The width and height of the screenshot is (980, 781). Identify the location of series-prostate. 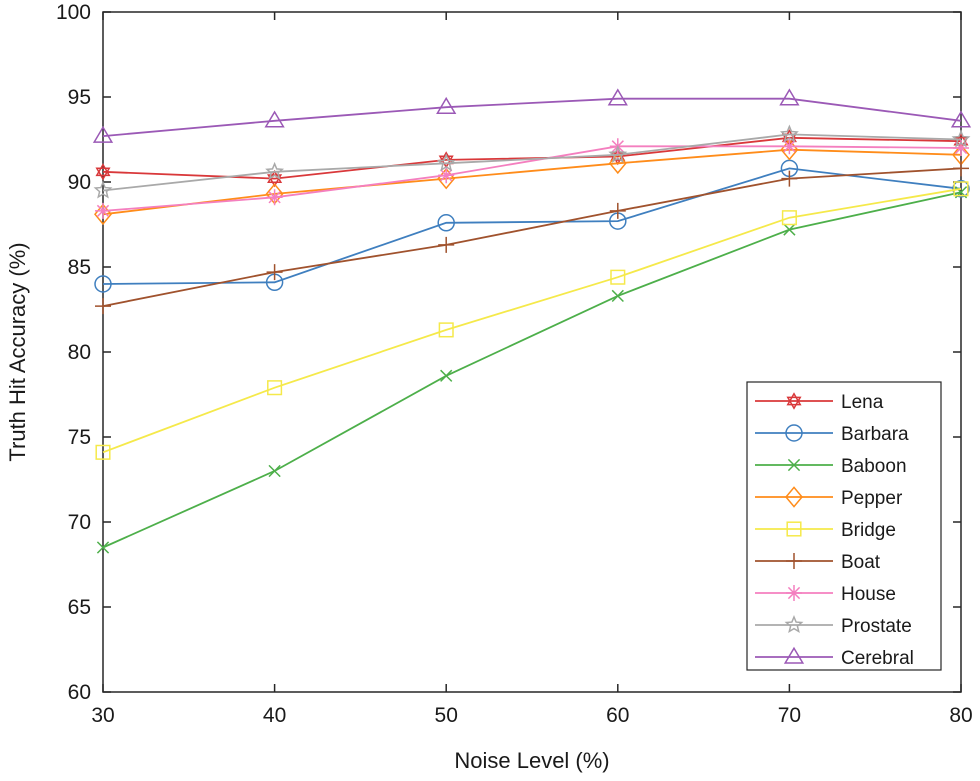
(532, 161).